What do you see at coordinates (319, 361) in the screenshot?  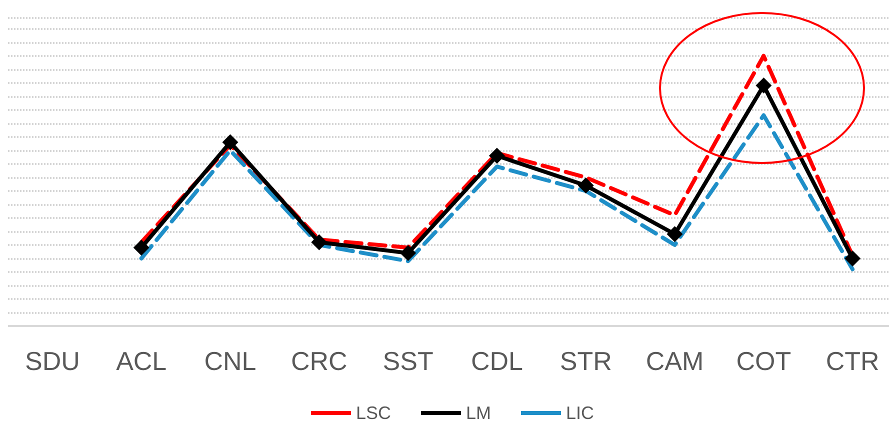 I see `x-tick-label: CRC` at bounding box center [319, 361].